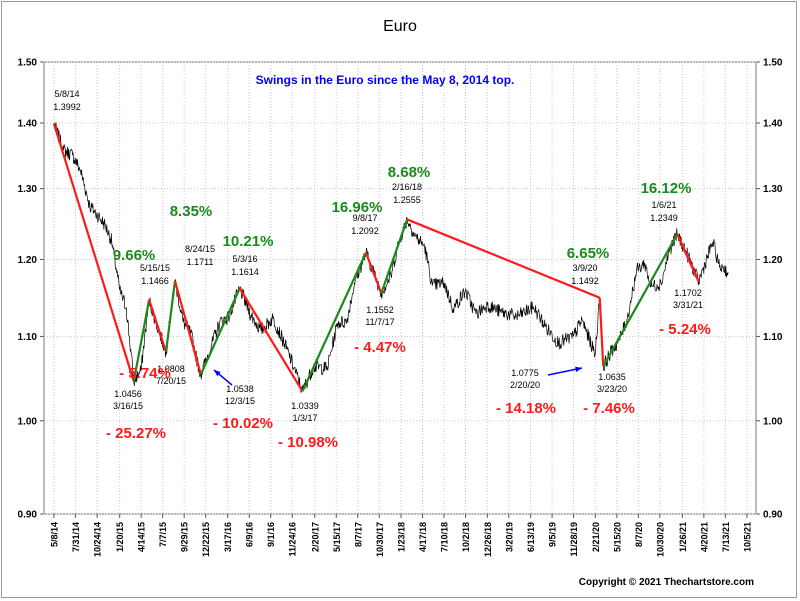 This screenshot has height=601, width=800. I want to click on swing-date-label: 9/8/17, so click(364, 218).